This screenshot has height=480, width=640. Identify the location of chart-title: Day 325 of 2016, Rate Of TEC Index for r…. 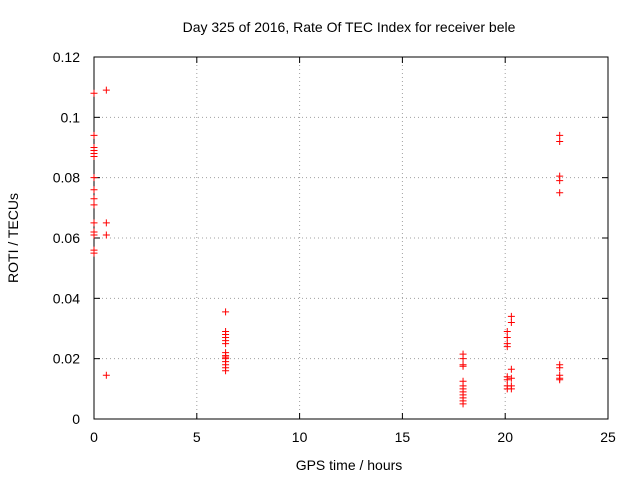
(349, 27).